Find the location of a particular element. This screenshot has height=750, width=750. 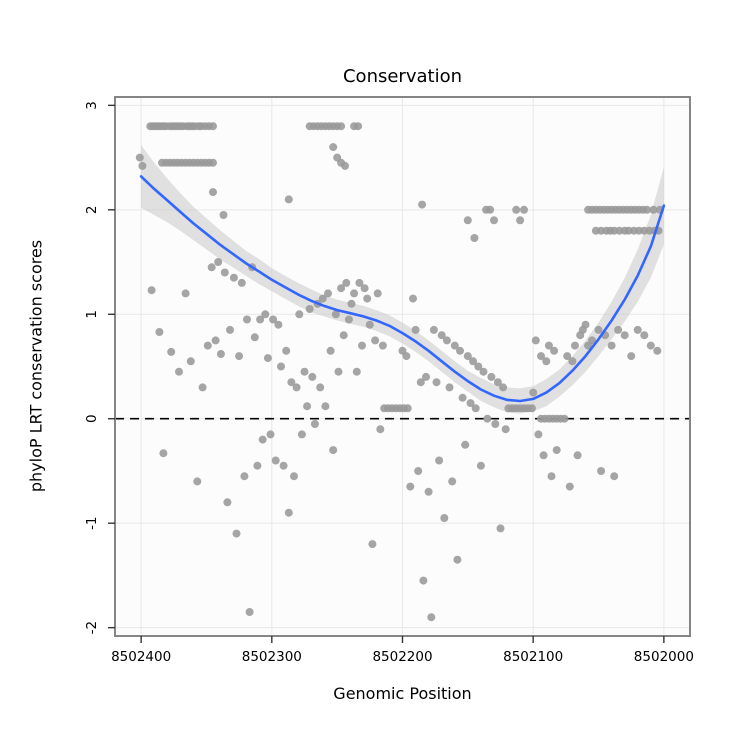

x-axis-label: Genomic Position is located at coordinates (402, 693).